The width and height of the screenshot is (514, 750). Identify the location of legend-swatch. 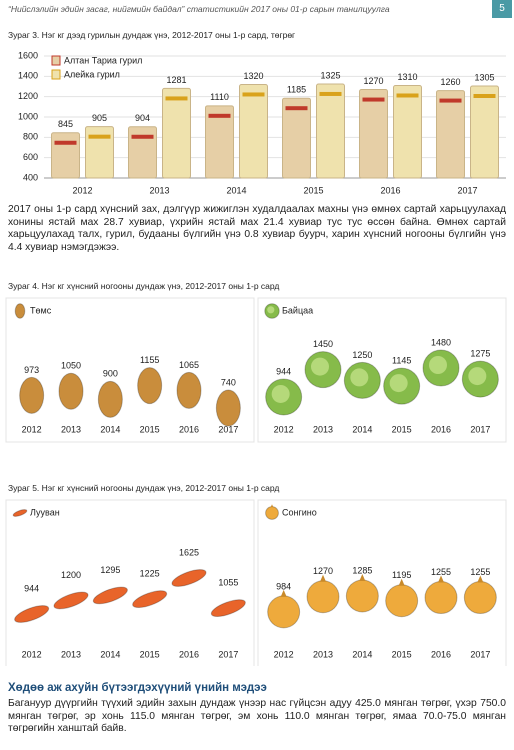
(56, 74).